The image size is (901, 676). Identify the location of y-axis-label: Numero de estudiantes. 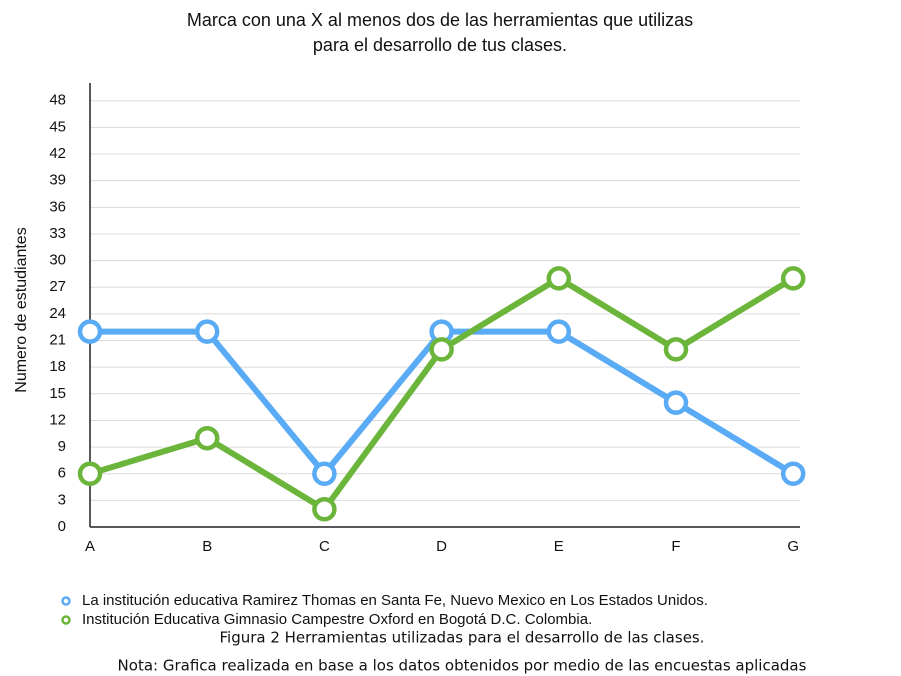
(21, 309).